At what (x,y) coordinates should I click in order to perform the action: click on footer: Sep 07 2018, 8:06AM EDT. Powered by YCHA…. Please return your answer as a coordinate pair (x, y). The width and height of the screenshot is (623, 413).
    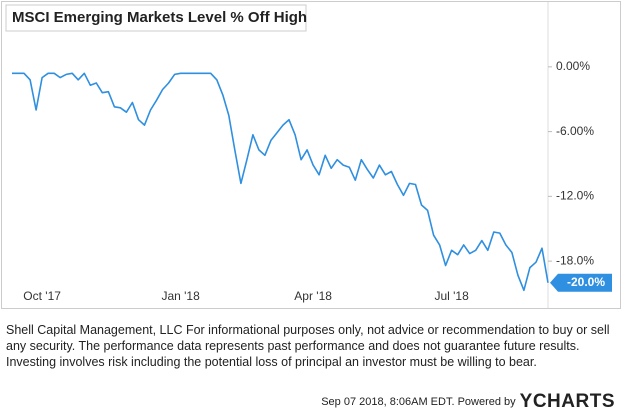
    Looking at the image, I should click on (468, 402).